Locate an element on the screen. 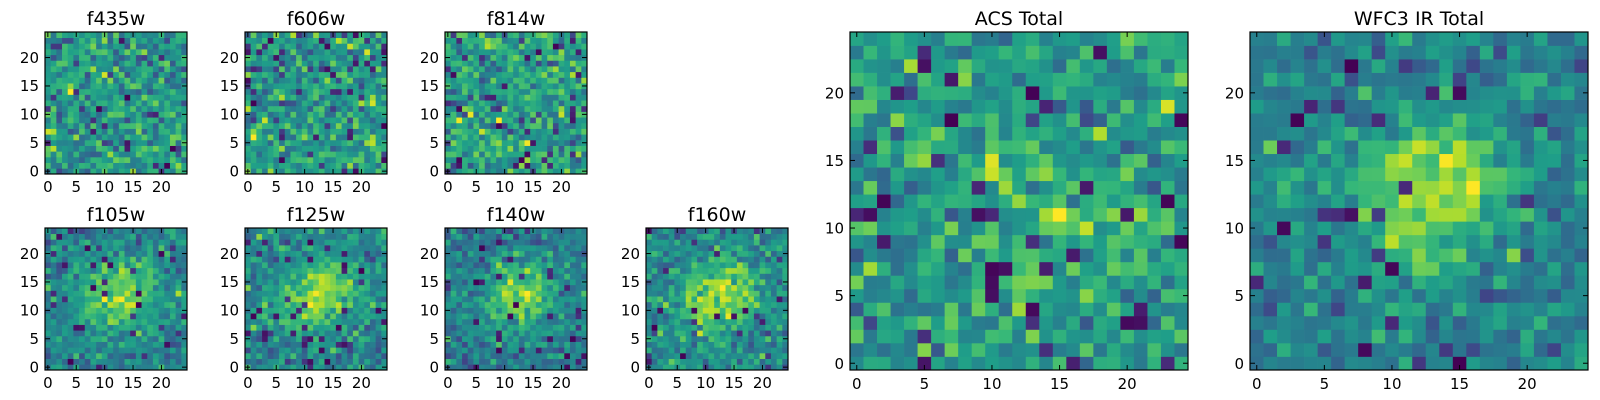 The height and width of the screenshot is (400, 1600). y-tick-label: 15 is located at coordinates (429, 282).